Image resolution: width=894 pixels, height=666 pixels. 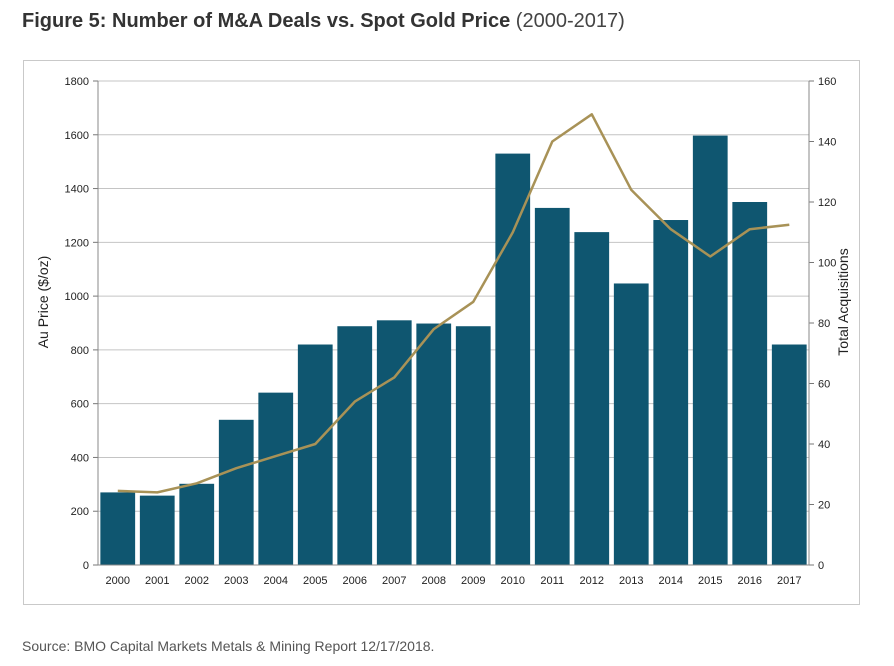 I want to click on y2-axis-title: Total Acquisitions, so click(x=843, y=301).